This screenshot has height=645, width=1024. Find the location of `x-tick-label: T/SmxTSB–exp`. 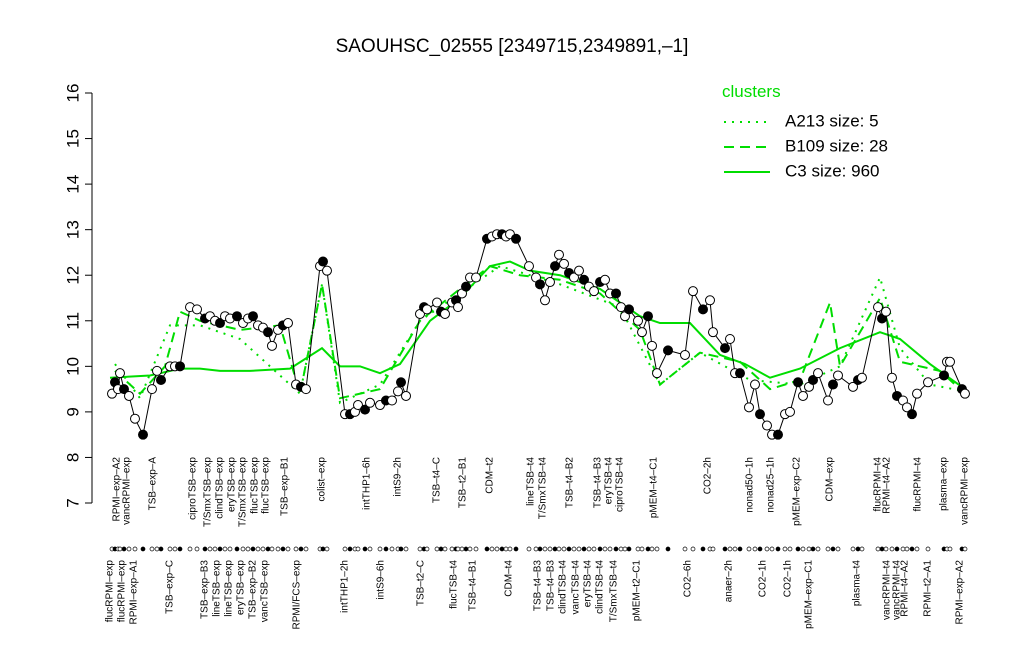

x-tick-label: T/SmxTSB–exp is located at coordinates (243, 492).